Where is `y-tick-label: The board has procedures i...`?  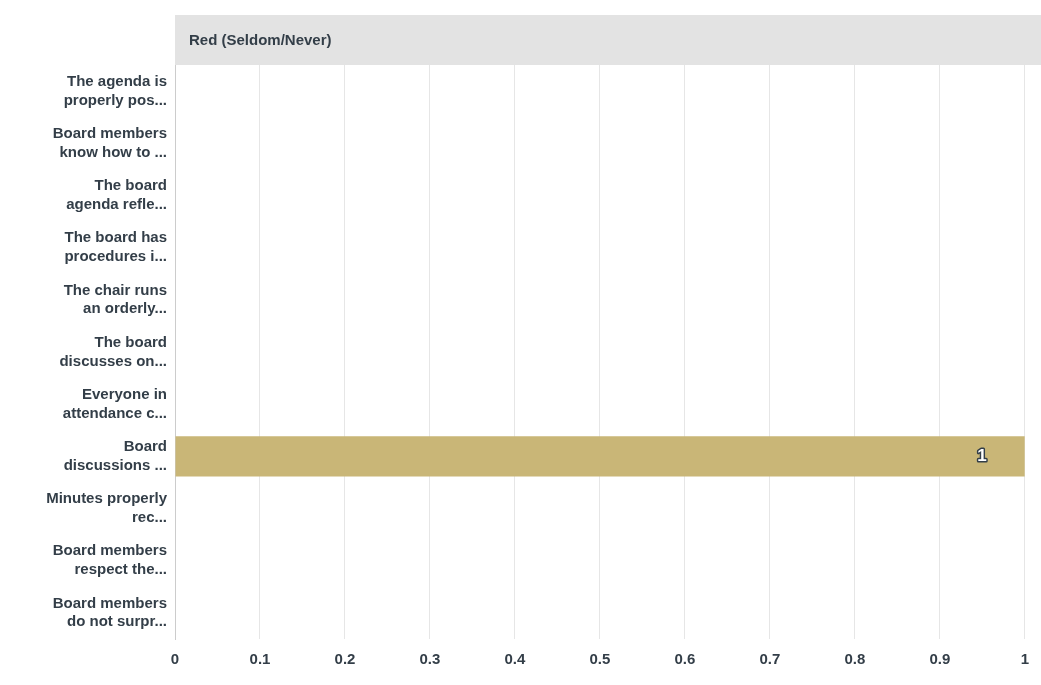 y-tick-label: The board has procedures i... is located at coordinates (115, 246).